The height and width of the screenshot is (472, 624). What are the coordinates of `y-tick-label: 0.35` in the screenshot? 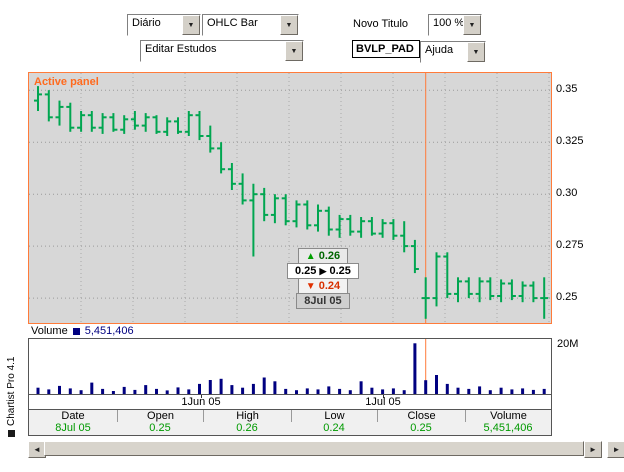 It's located at (567, 89).